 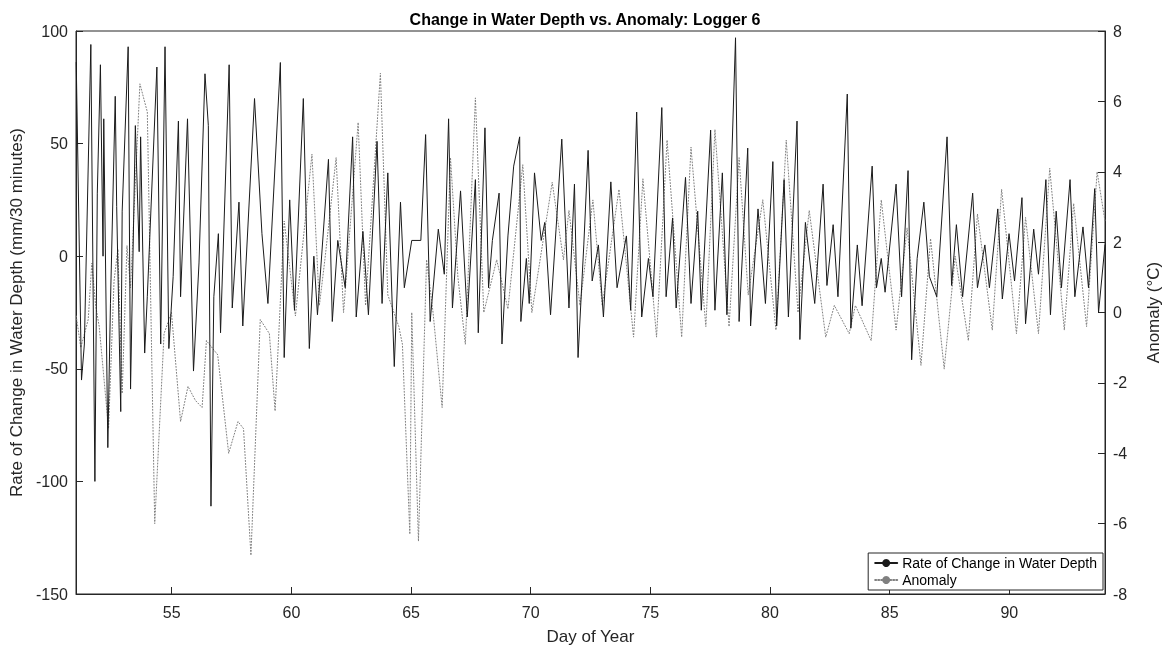 I want to click on x-tick-label: 75, so click(x=650, y=612).